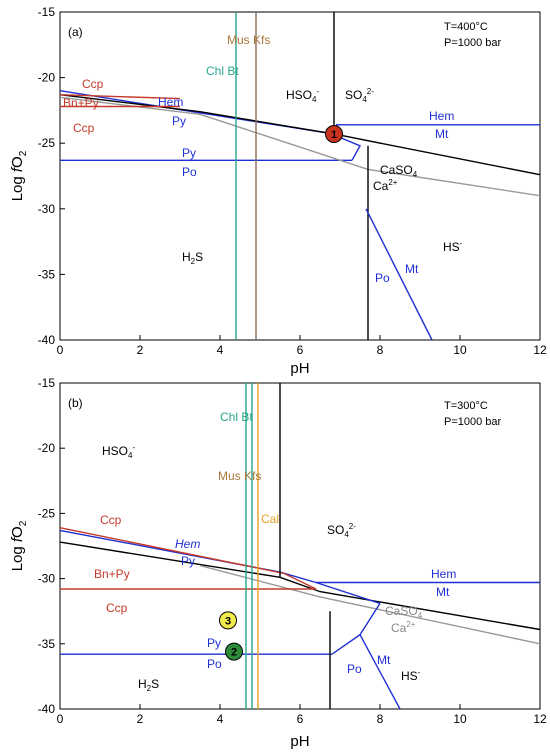 The height and width of the screenshot is (753, 550). Describe the element at coordinates (140, 719) in the screenshot. I see `x-tick-label-b-1: 2` at that location.